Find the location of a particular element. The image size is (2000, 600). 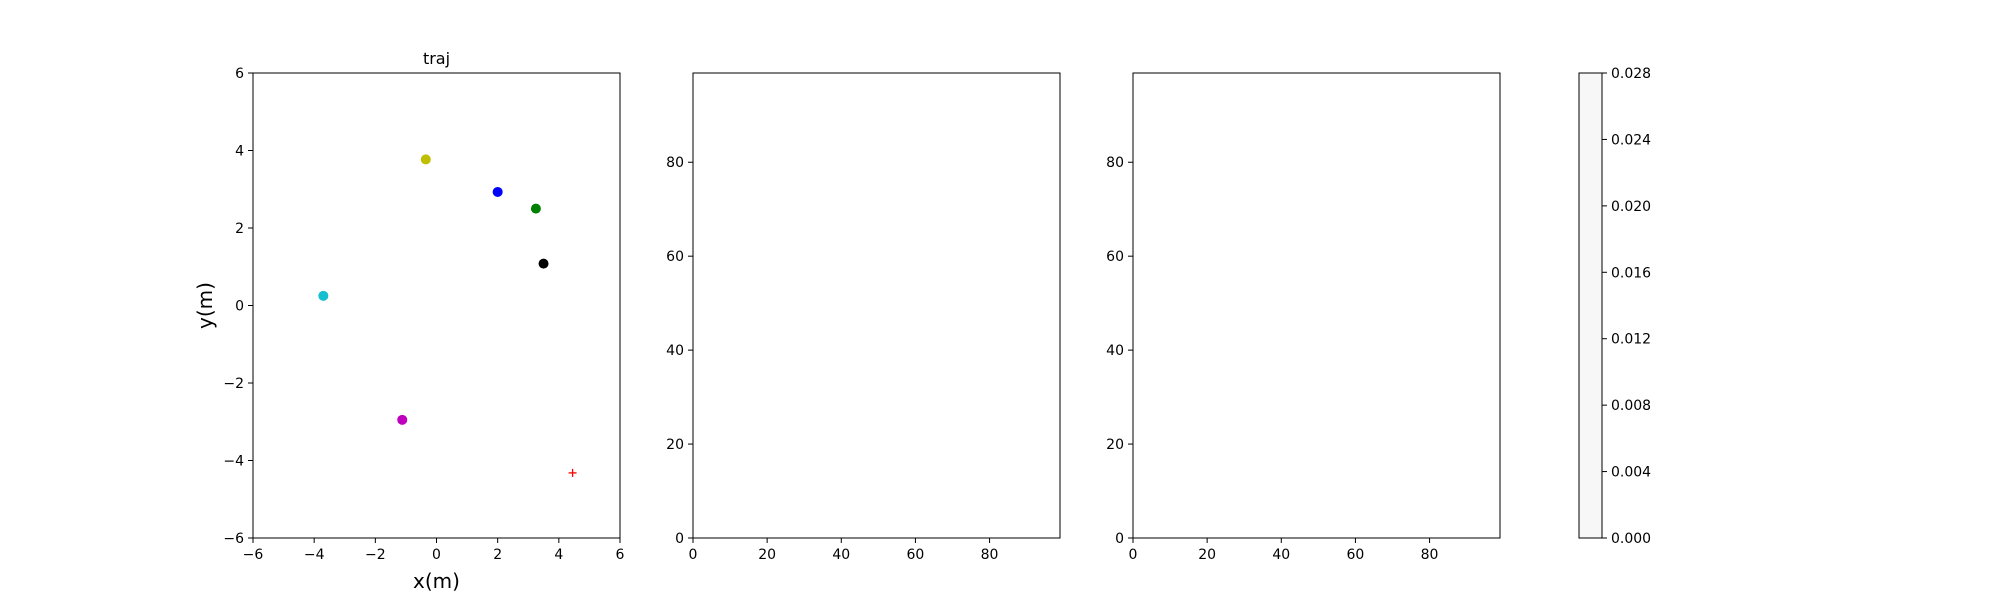

colorbar-tick-label: 0.004 is located at coordinates (1631, 473).